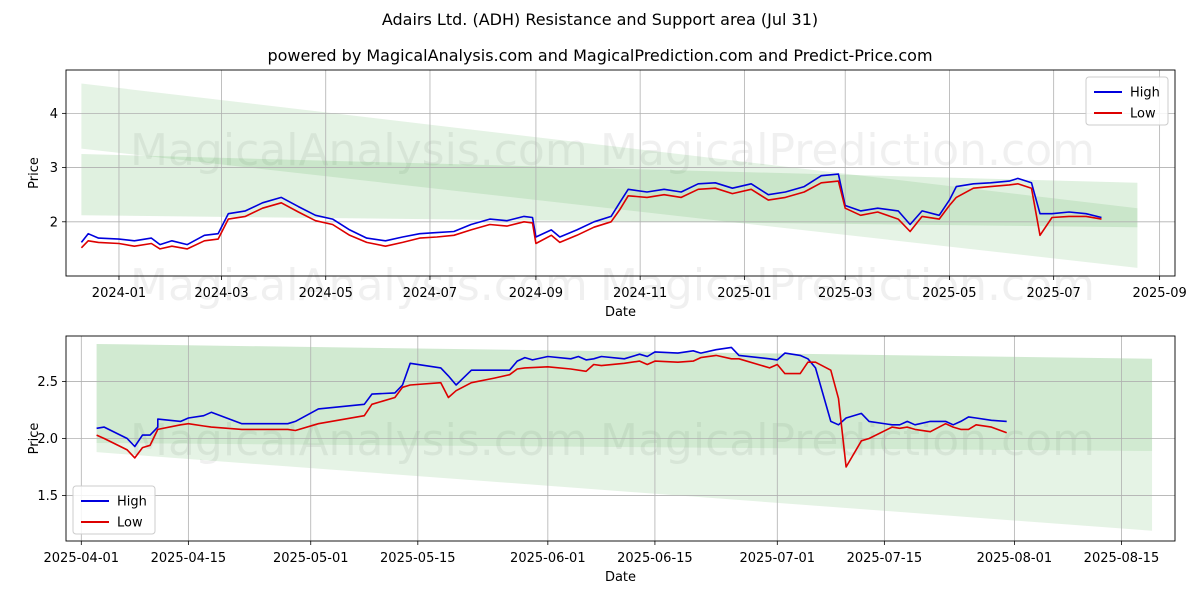  Describe the element at coordinates (640, 293) in the screenshot. I see `x-tick-label: 2024-11` at that location.